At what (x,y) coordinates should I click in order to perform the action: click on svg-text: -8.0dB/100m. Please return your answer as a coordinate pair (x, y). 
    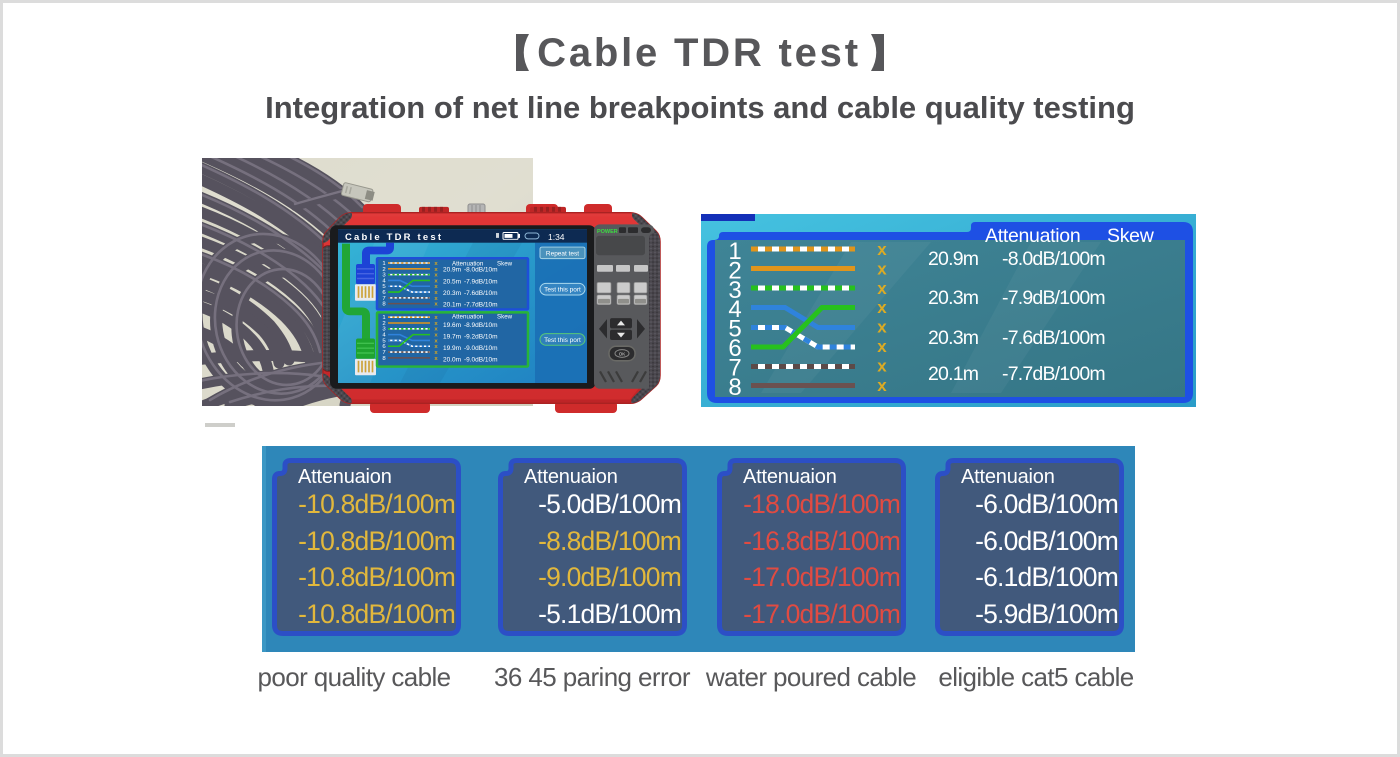
    Looking at the image, I should click on (1053, 259).